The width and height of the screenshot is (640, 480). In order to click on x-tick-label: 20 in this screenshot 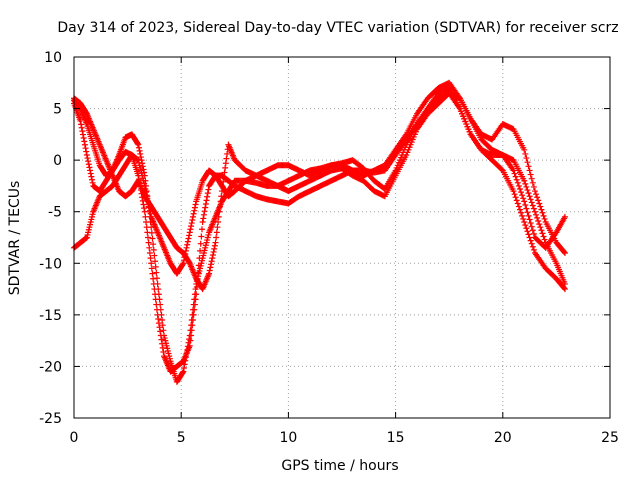, I will do `click(503, 438)`.